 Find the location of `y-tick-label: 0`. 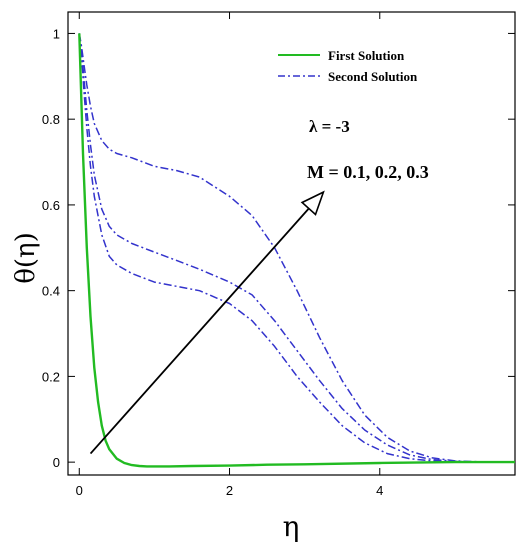

y-tick-label: 0 is located at coordinates (56, 462).